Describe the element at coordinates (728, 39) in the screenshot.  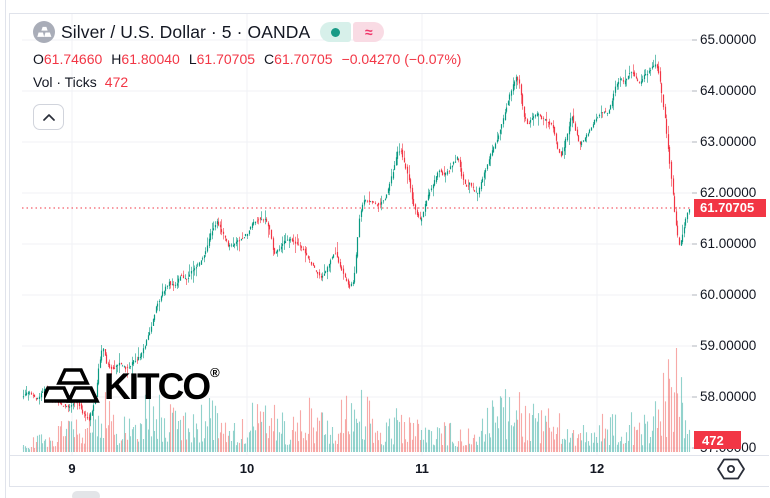
I see `price-axis-label: 65.00000` at that location.